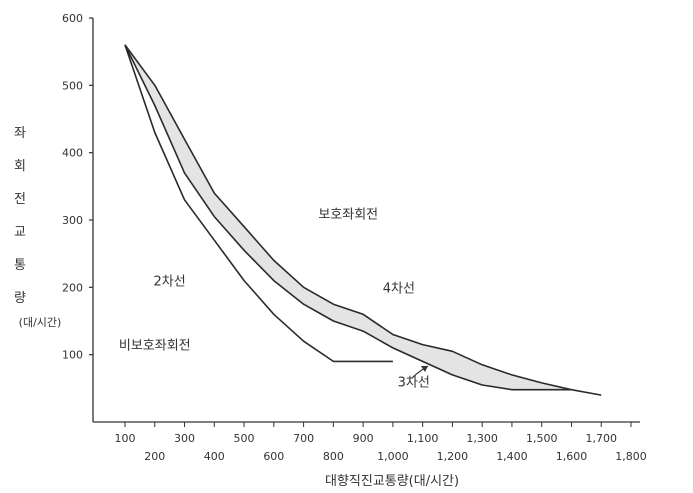 The image size is (693, 493). What do you see at coordinates (72, 85) in the screenshot?
I see `y-tick-label: 500` at bounding box center [72, 85].